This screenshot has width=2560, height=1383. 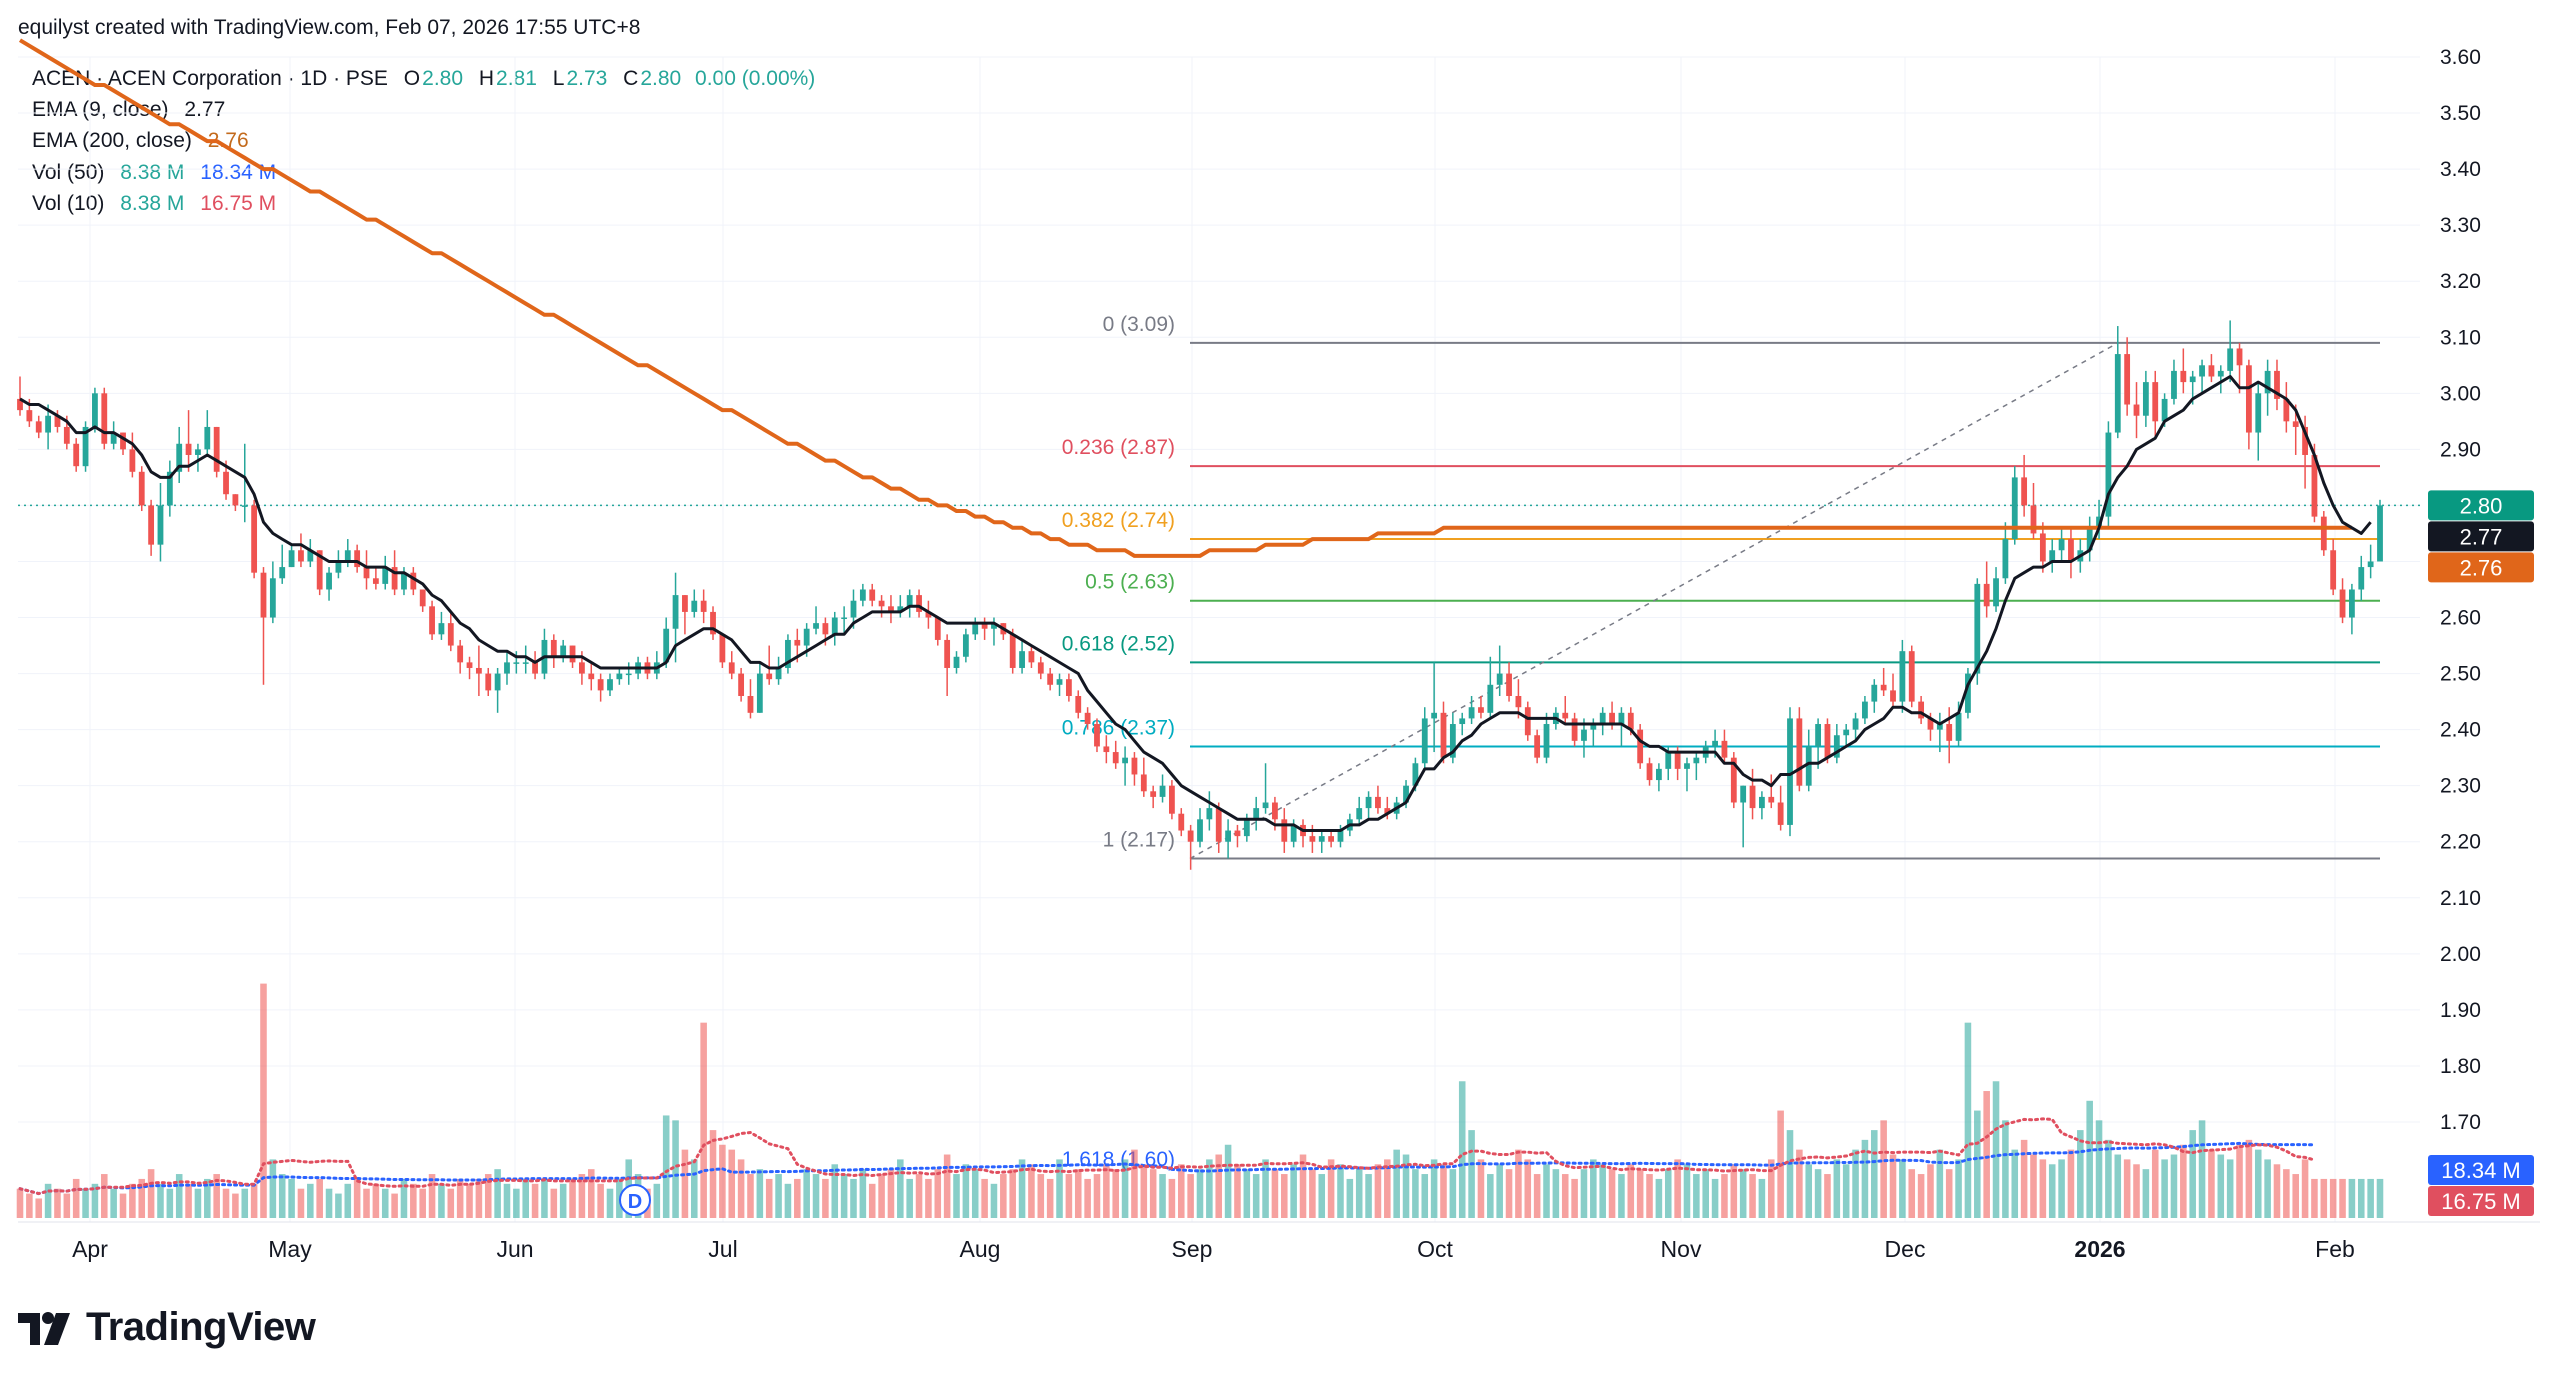 What do you see at coordinates (155, 203) in the screenshot?
I see `vol10-legend-row: Vol (10) 8.38 M 16.75 M` at bounding box center [155, 203].